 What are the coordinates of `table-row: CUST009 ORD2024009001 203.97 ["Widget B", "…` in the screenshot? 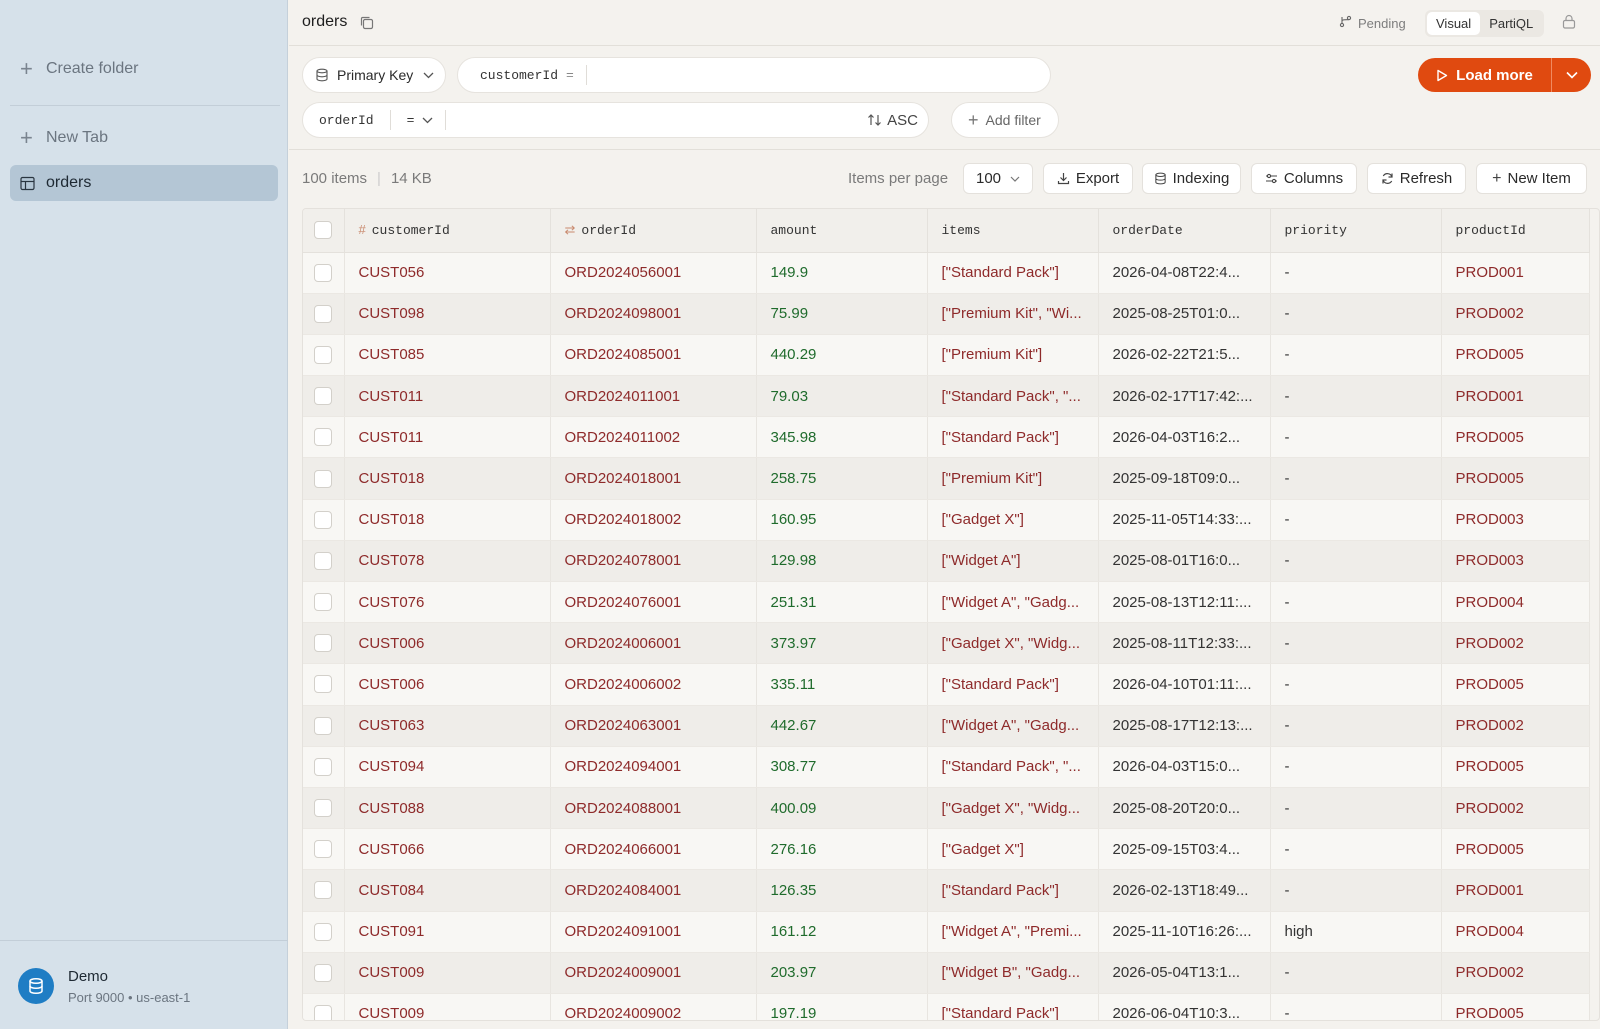 It's located at (946, 973).